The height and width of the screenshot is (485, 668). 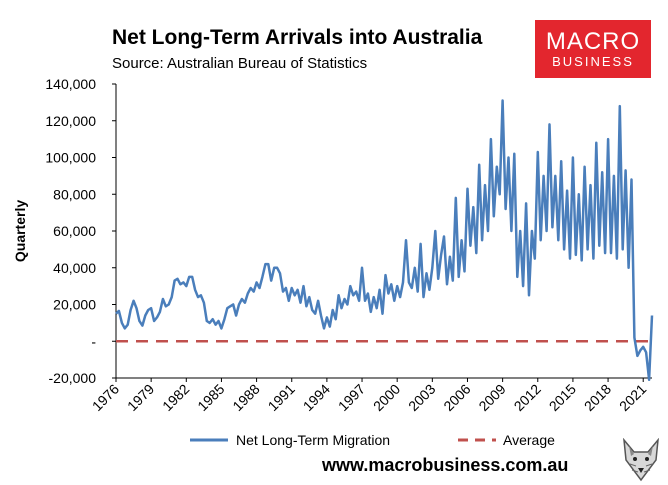 I want to click on footer-url: www.macrobusiness.com.au, so click(x=445, y=465).